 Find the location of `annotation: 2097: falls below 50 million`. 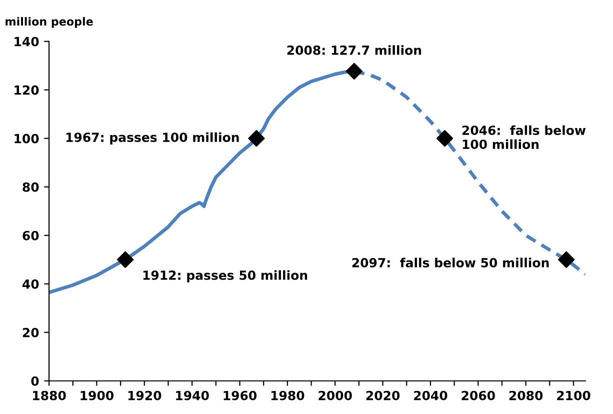

annotation: 2097: falls below 50 million is located at coordinates (450, 263).